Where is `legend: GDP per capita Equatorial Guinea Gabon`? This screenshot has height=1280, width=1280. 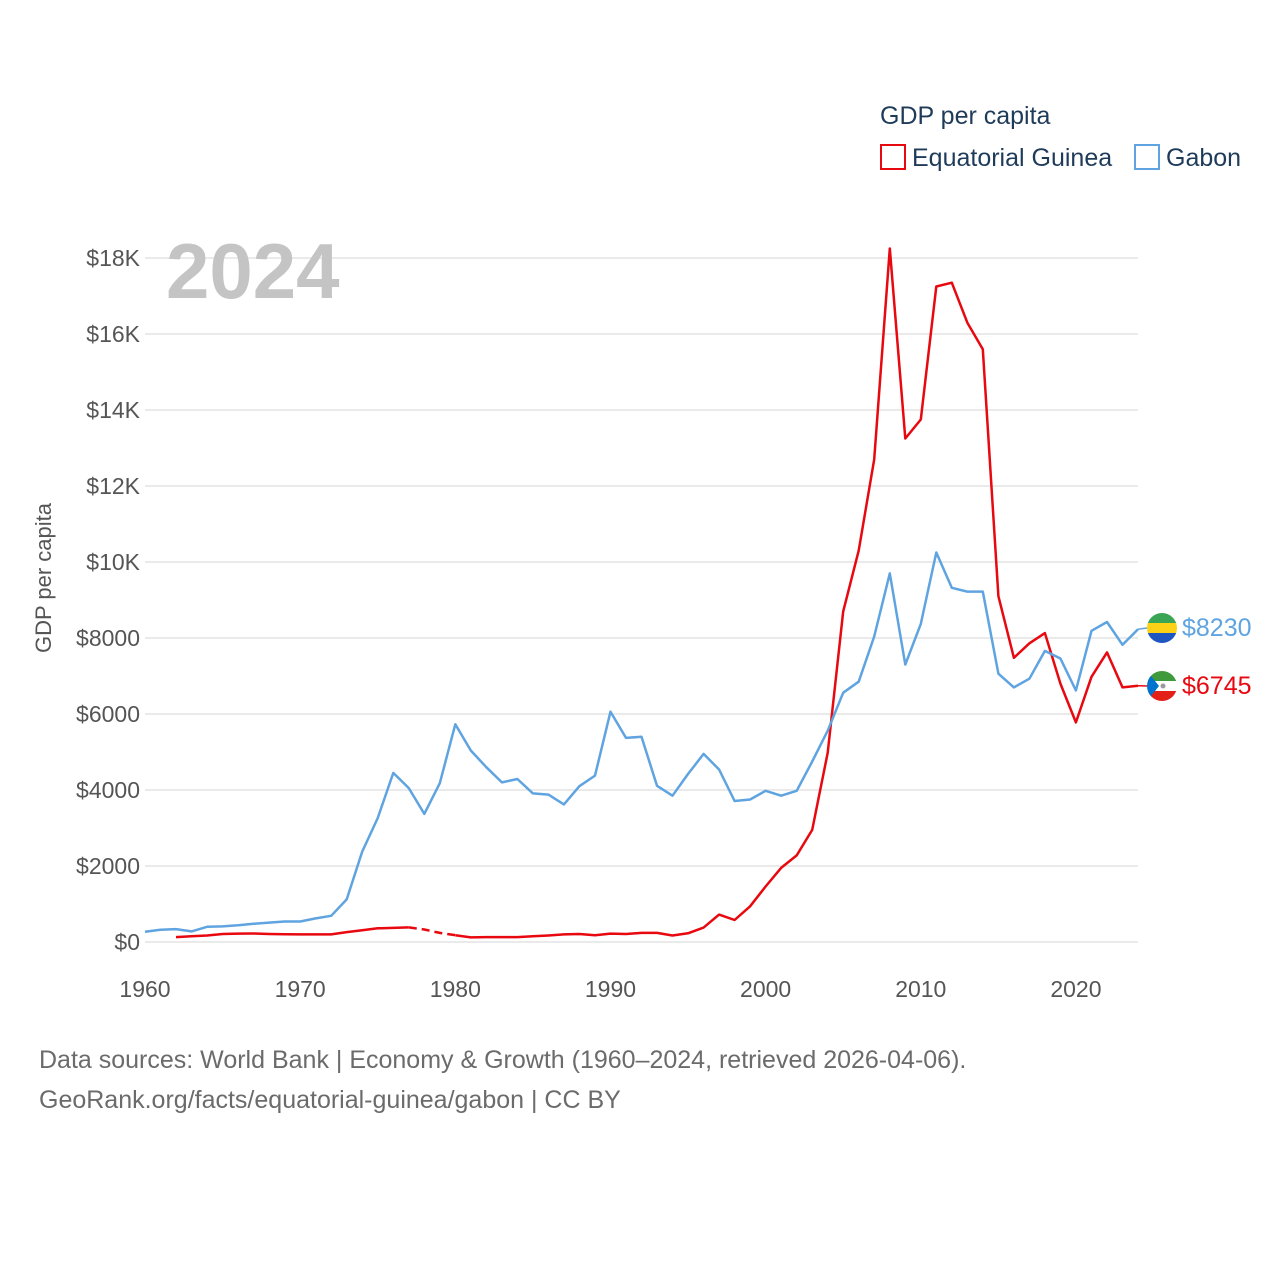 legend: GDP per capita Equatorial Guinea Gabon is located at coordinates (1060, 137).